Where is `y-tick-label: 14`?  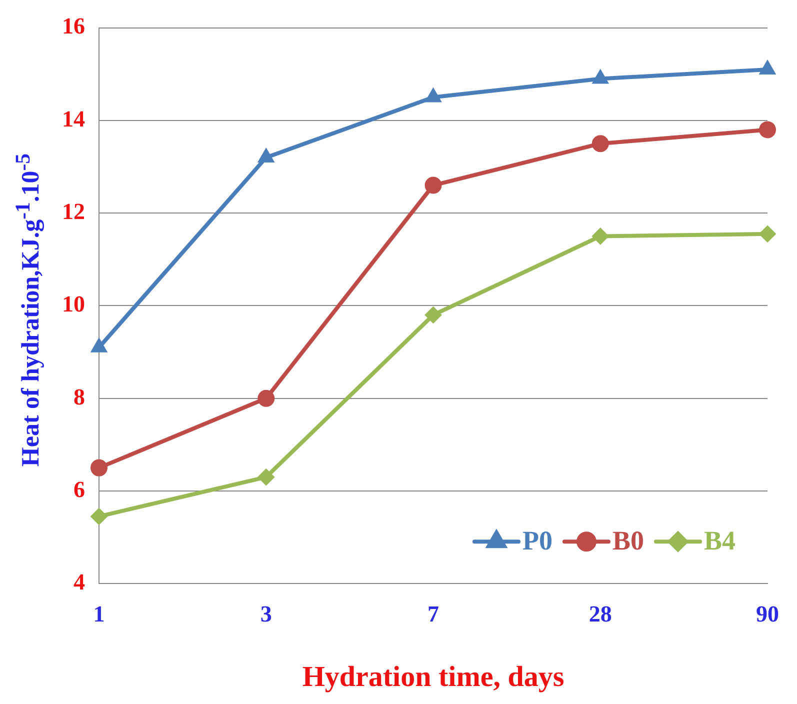 y-tick-label: 14 is located at coordinates (74, 119).